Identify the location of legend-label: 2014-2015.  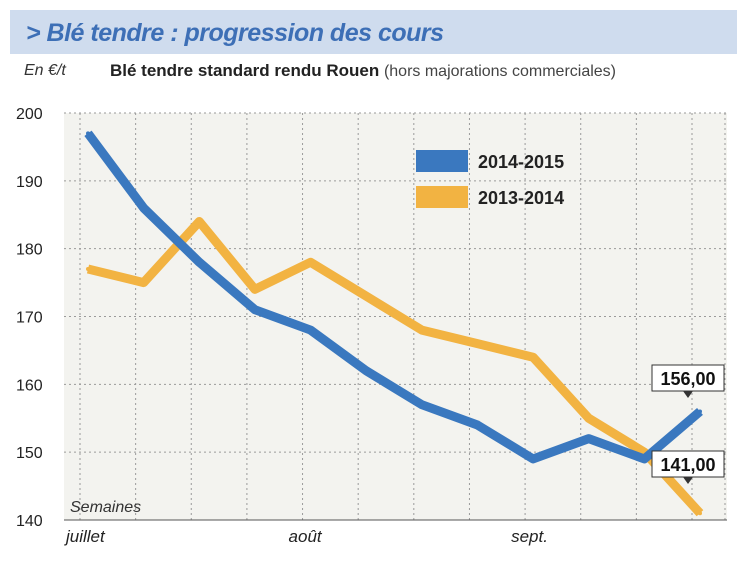
(521, 162).